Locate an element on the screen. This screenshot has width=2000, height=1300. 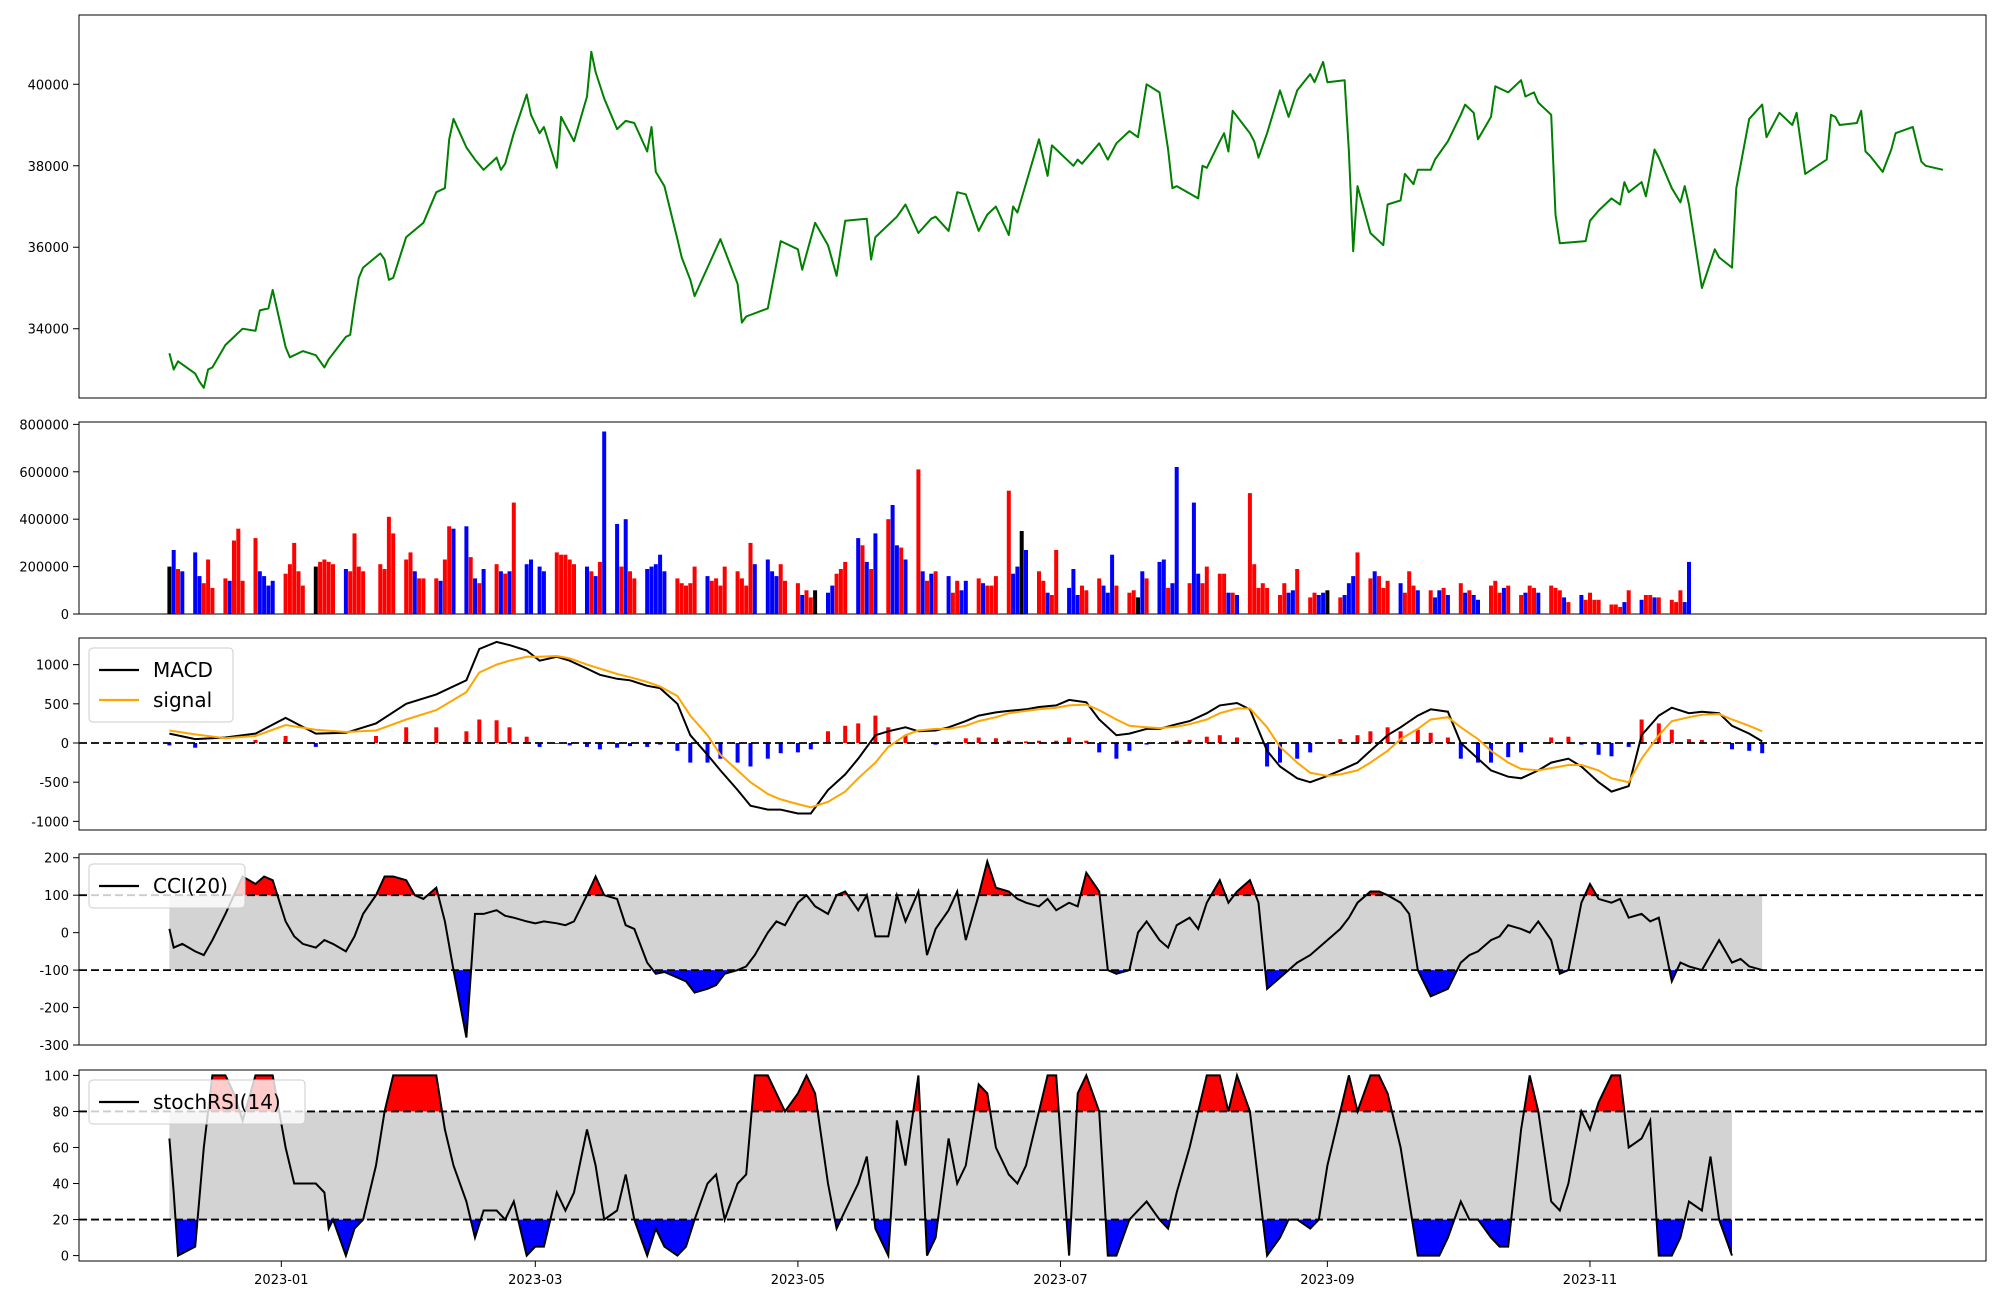
cci-ytick-label: -300 is located at coordinates (54, 1046).